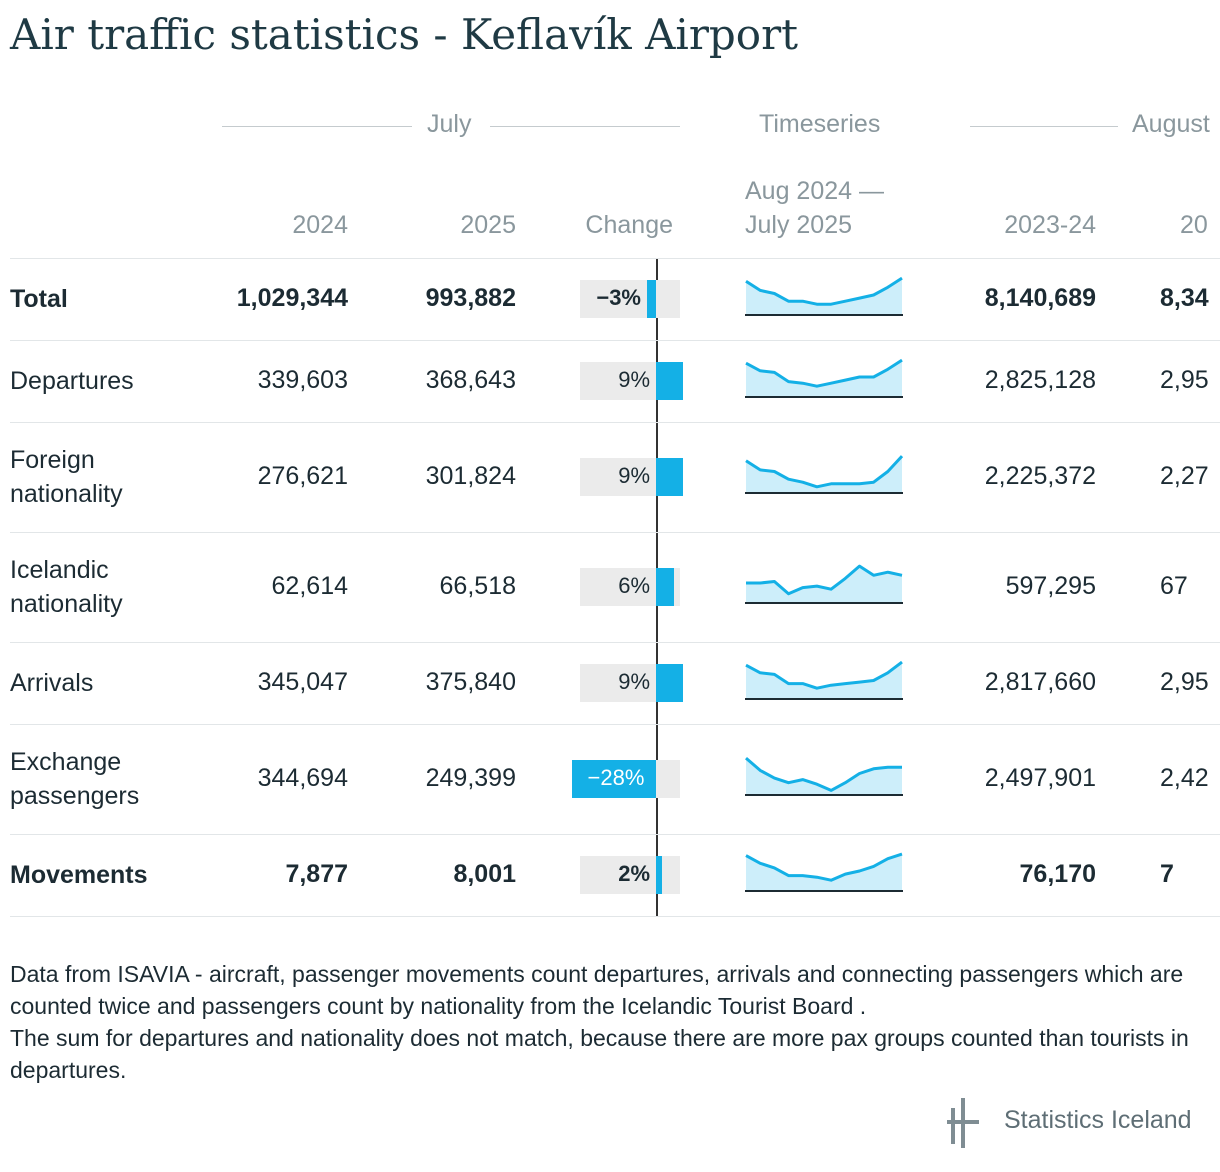 This screenshot has height=1172, width=1220. What do you see at coordinates (1171, 124) in the screenshot?
I see `august-group-header: August` at bounding box center [1171, 124].